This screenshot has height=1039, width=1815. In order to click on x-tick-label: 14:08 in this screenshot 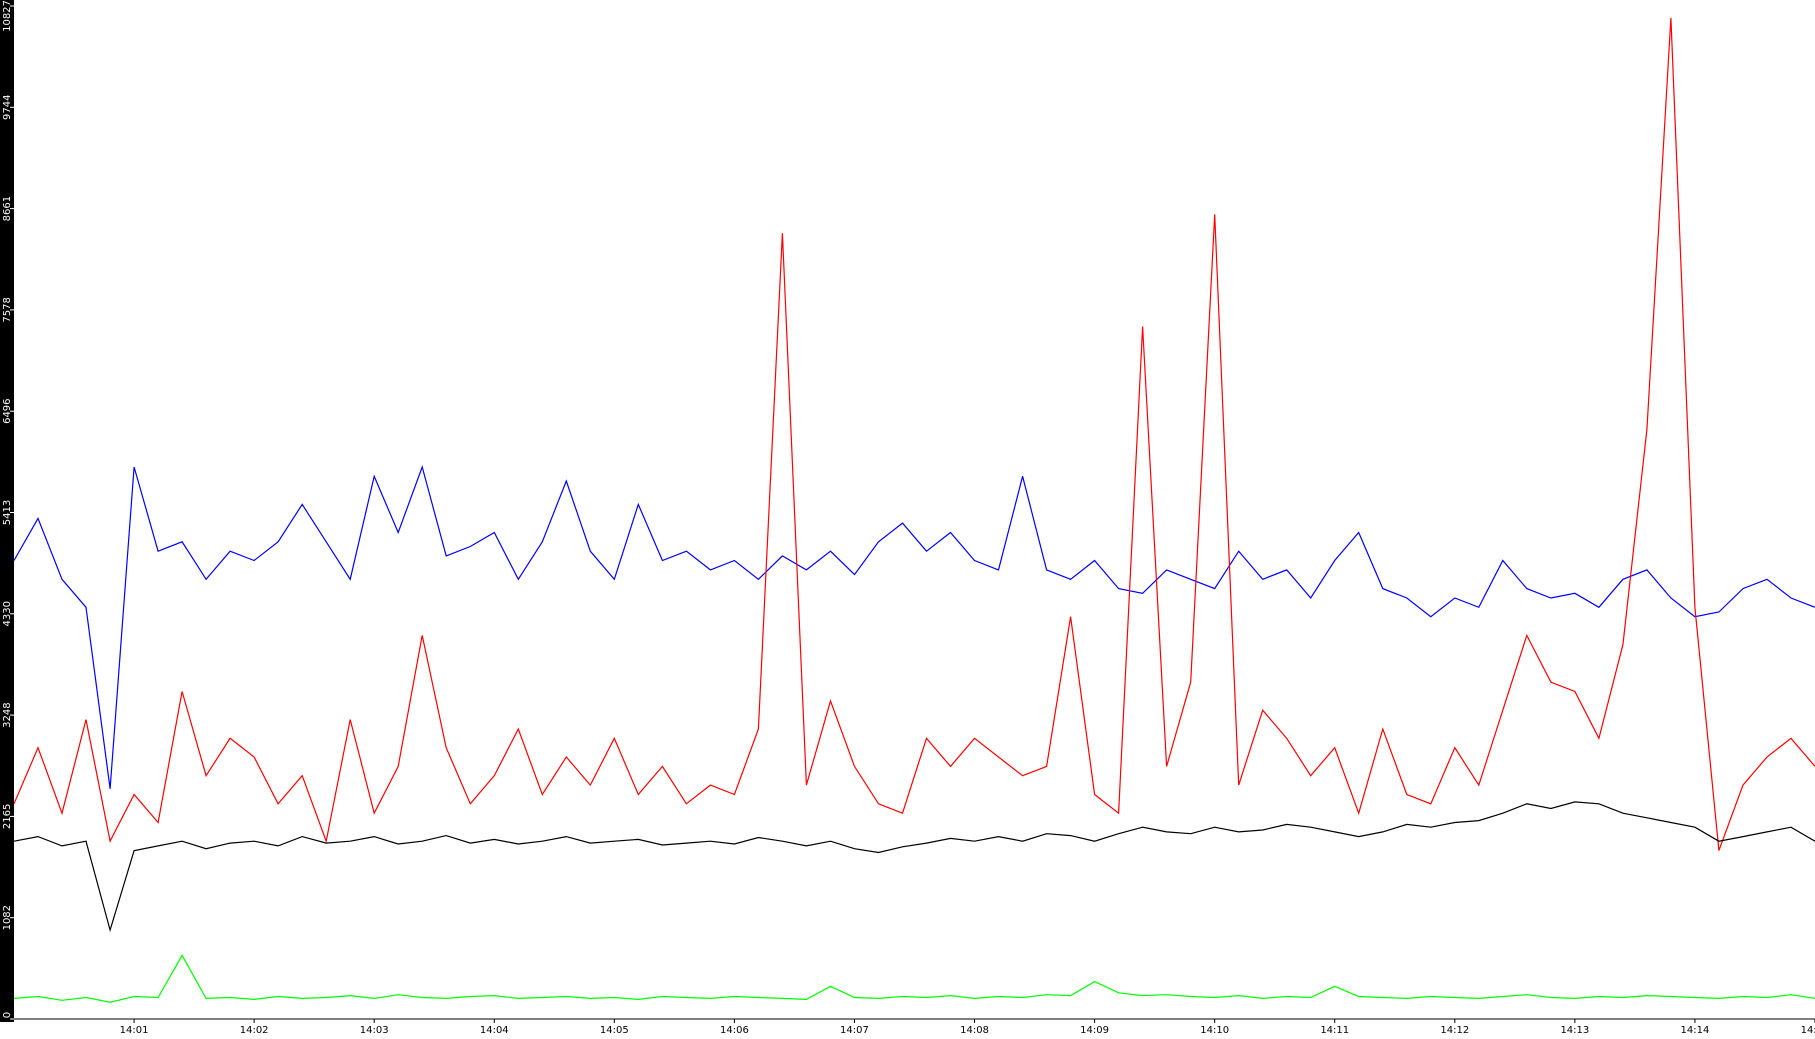, I will do `click(974, 1030)`.